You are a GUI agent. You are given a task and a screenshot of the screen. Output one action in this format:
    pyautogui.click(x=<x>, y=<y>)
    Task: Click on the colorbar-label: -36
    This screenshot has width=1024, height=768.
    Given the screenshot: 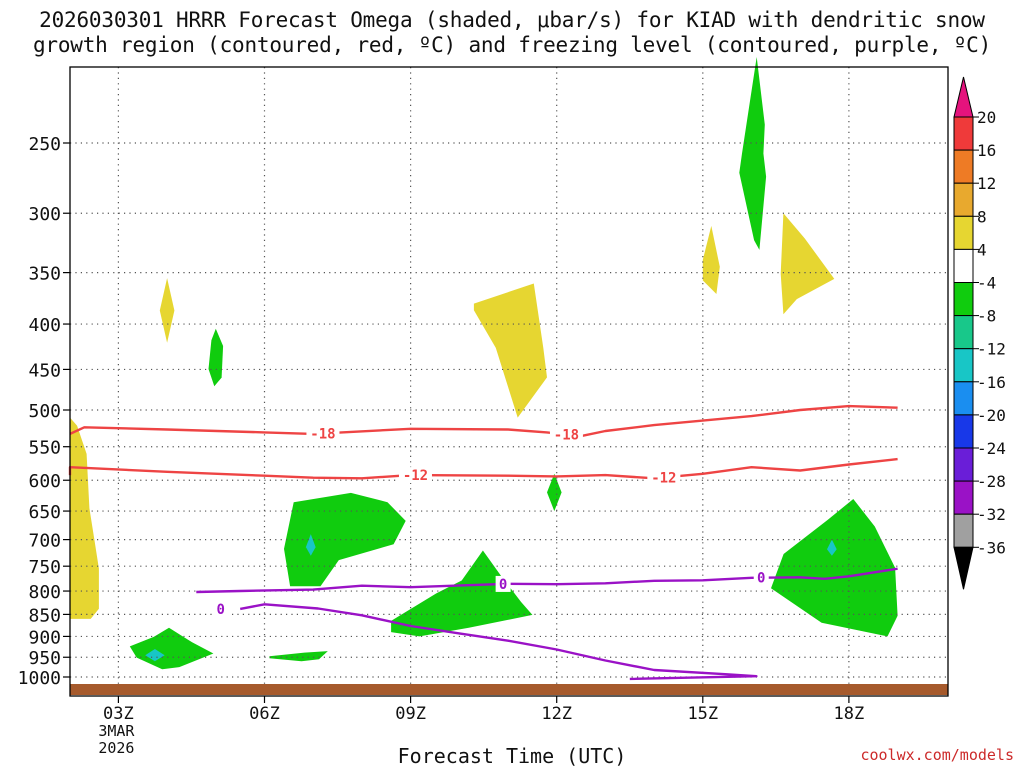 What is the action you would take?
    pyautogui.click(x=991, y=547)
    